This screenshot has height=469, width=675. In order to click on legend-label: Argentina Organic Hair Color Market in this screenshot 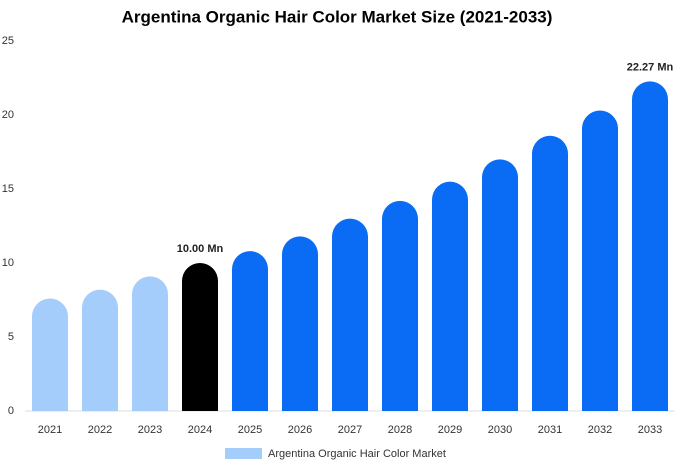, I will do `click(357, 454)`.